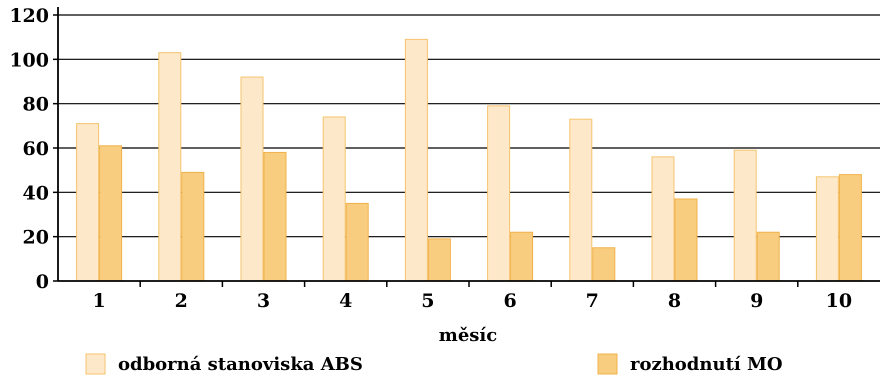 This screenshot has width=880, height=379. I want to click on legend: odborná stanoviska ABS rozhodnutí MO, so click(434, 364).